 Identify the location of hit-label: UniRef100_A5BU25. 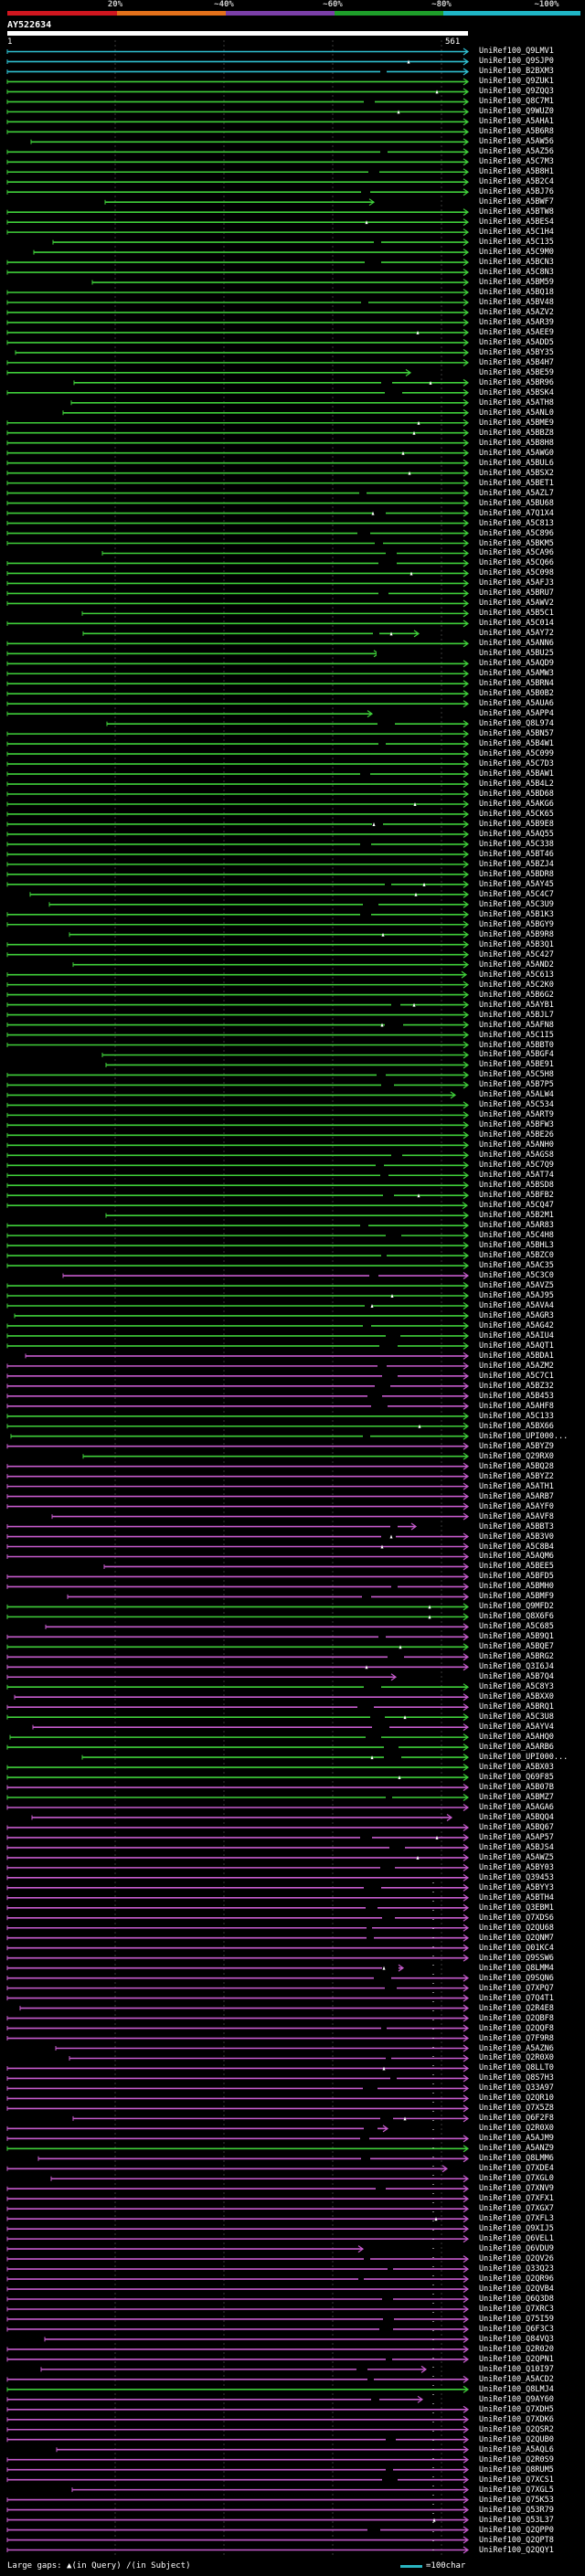
(516, 654).